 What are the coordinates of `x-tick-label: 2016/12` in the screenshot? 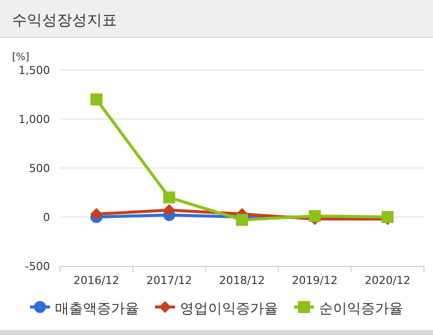 It's located at (97, 280).